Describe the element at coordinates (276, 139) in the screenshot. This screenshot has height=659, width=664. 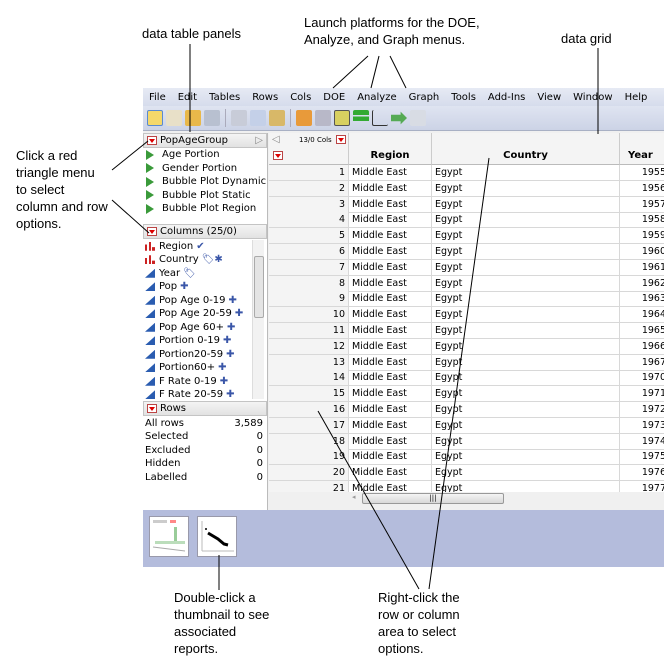
I see `collapse-left-icon: ◁` at that location.